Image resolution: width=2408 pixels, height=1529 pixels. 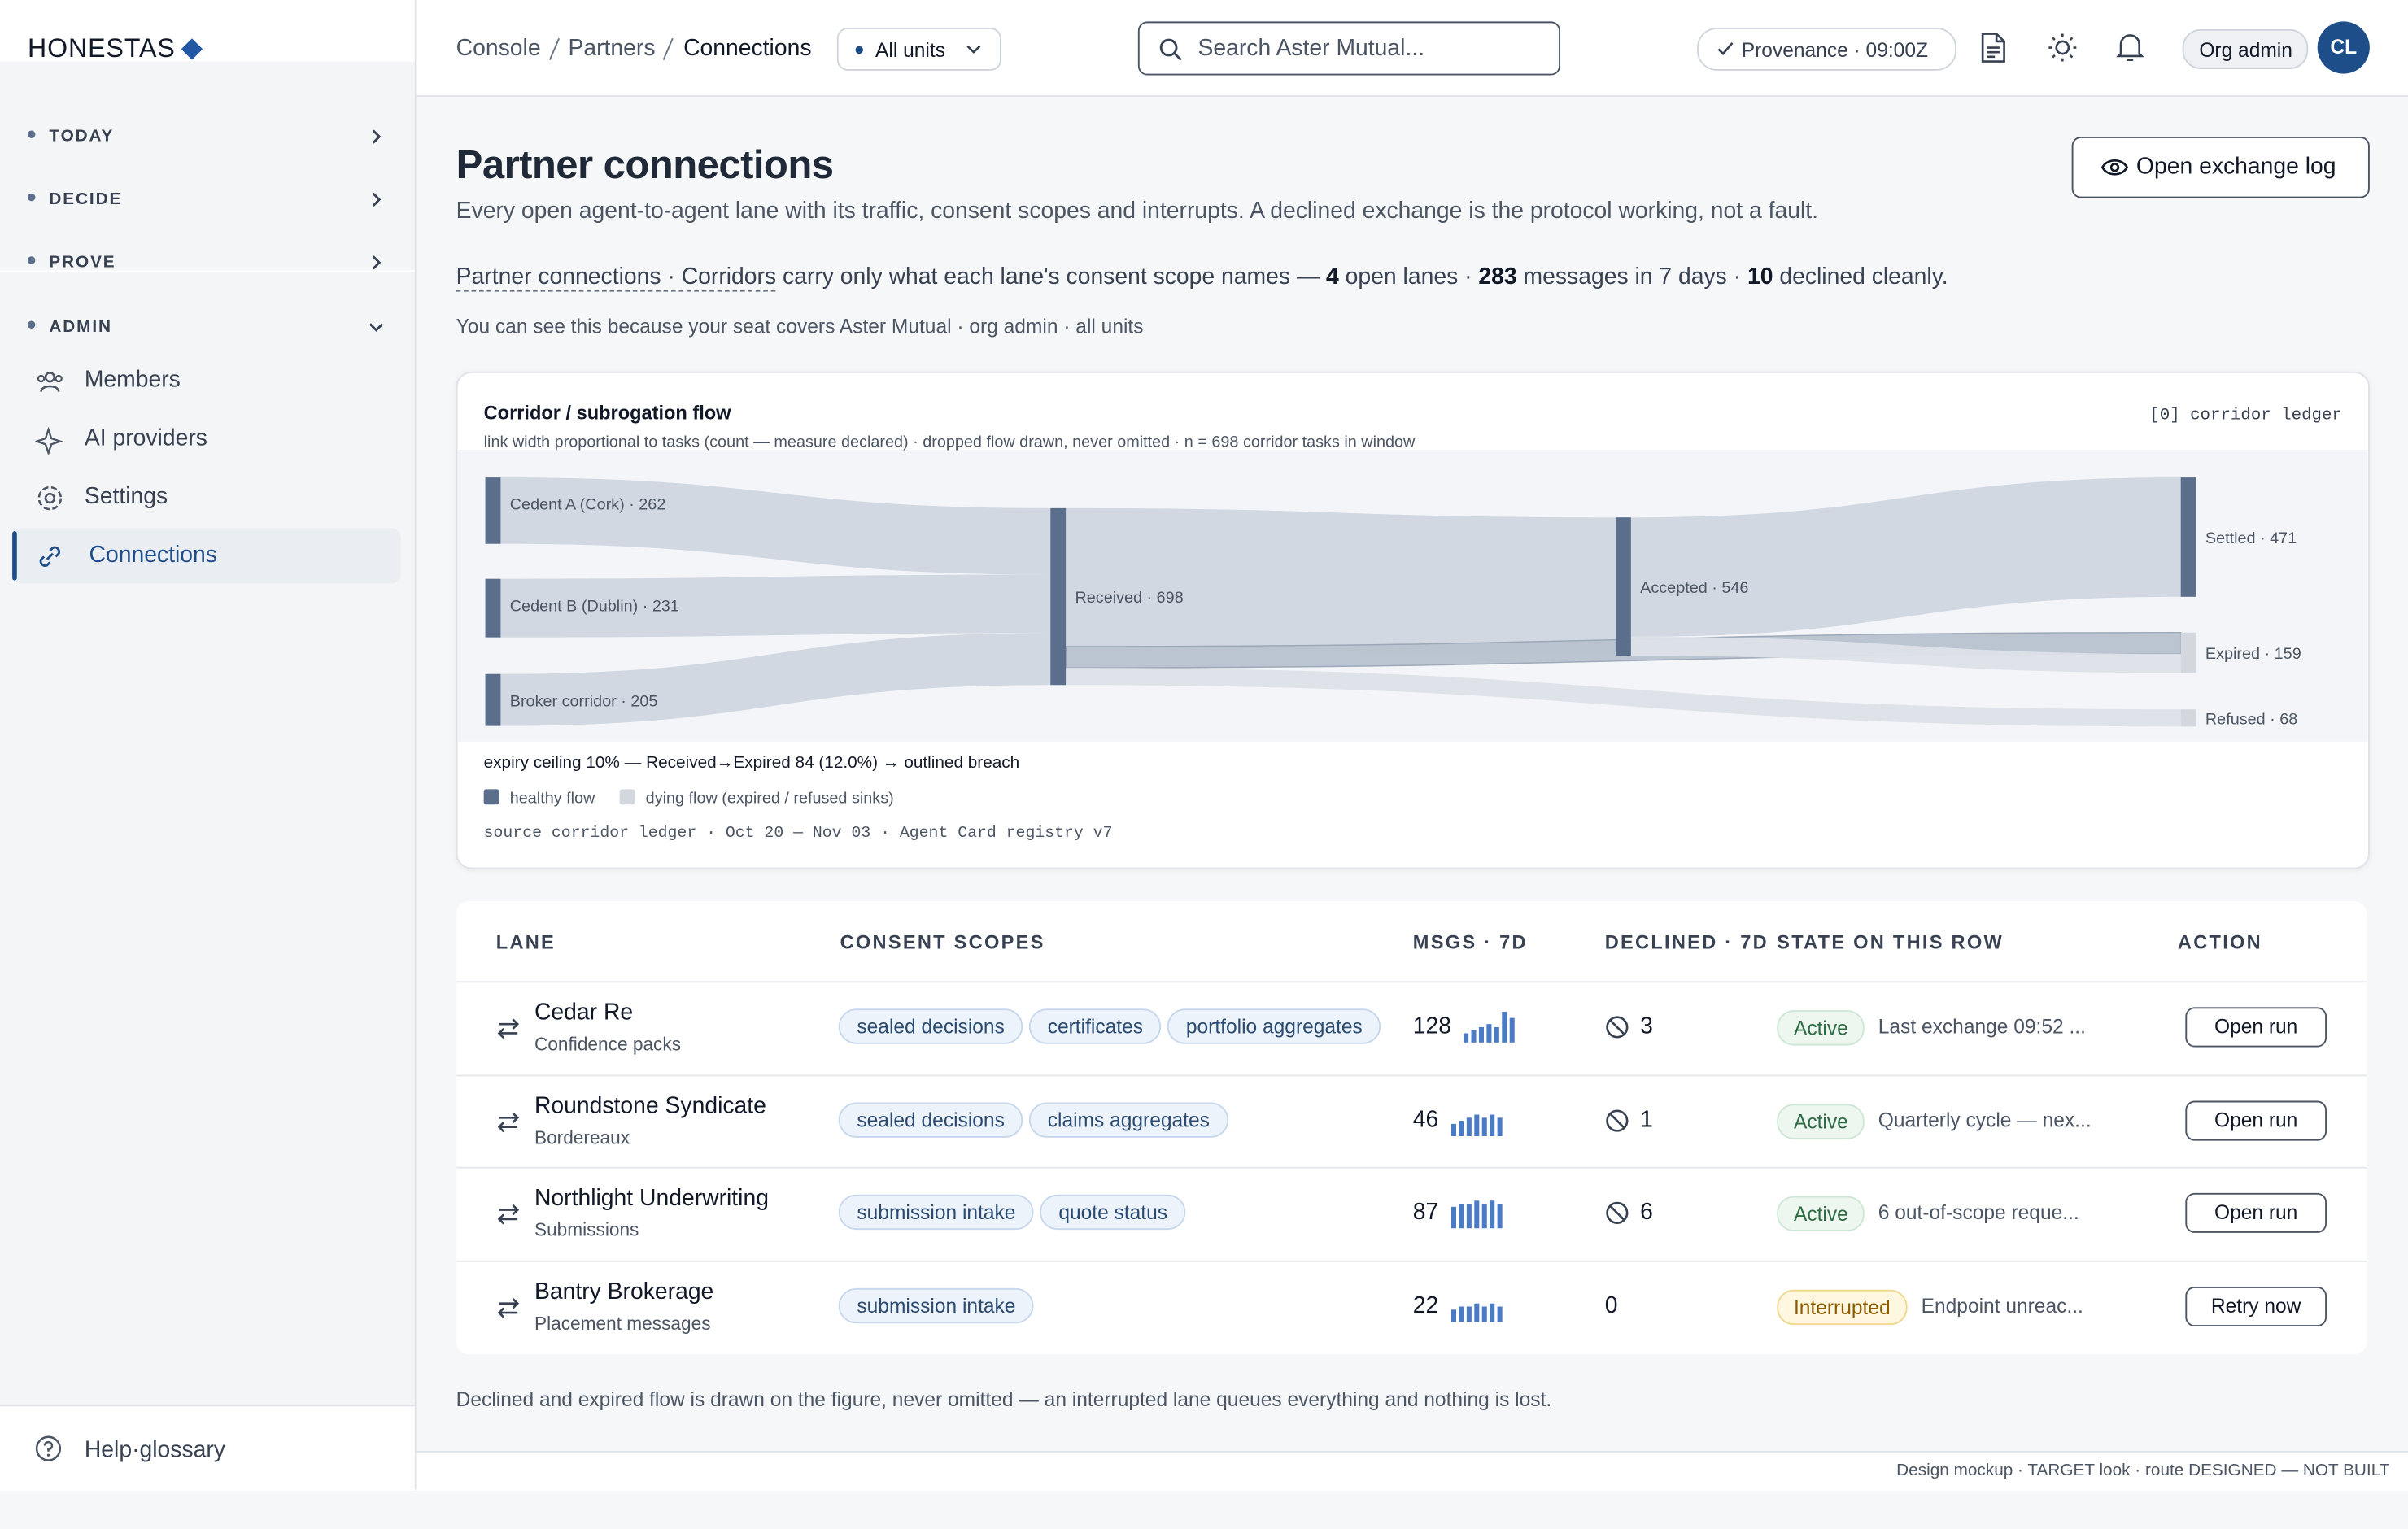 I want to click on lane-sub: Placement messages, so click(x=623, y=1323).